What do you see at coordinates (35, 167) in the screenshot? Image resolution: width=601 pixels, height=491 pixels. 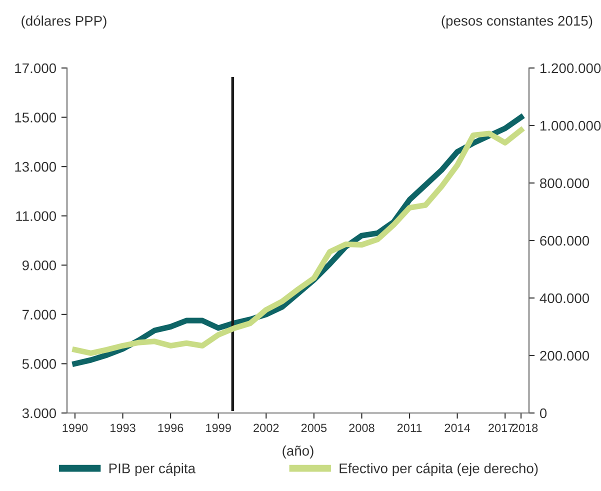 I see `y-tick-label: 13.000` at bounding box center [35, 167].